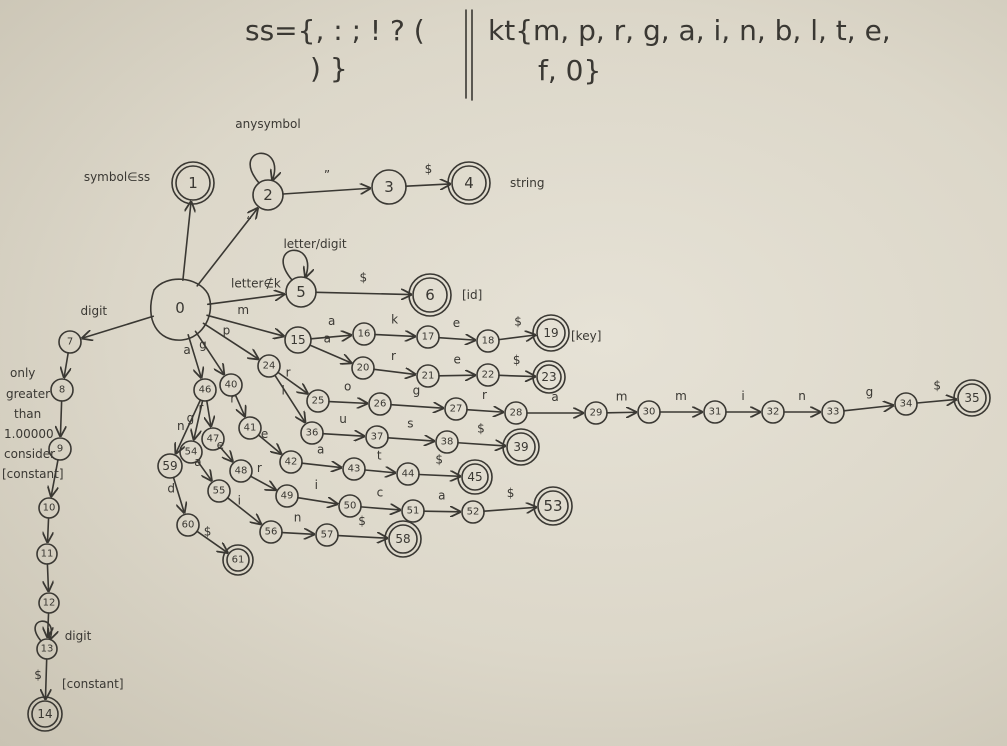 Image resolution: width=1007 pixels, height=746 pixels. Describe the element at coordinates (205, 390) in the screenshot. I see `state-46: 46` at that location.